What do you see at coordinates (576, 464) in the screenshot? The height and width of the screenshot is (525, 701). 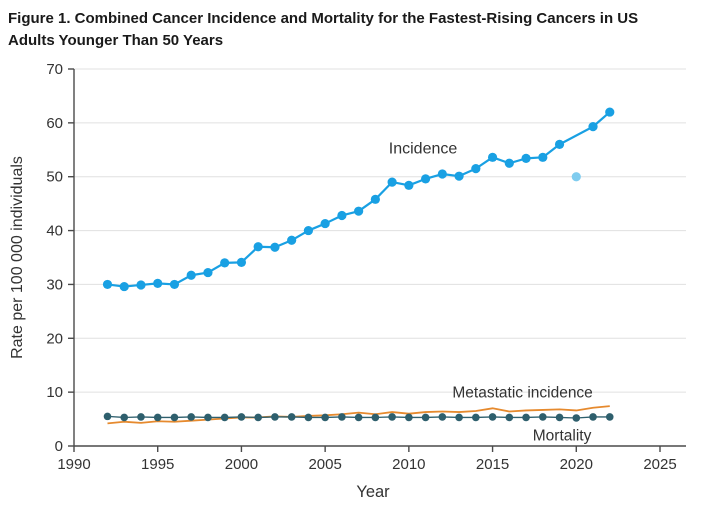 I see `x-tick-label-2020: 2020` at bounding box center [576, 464].